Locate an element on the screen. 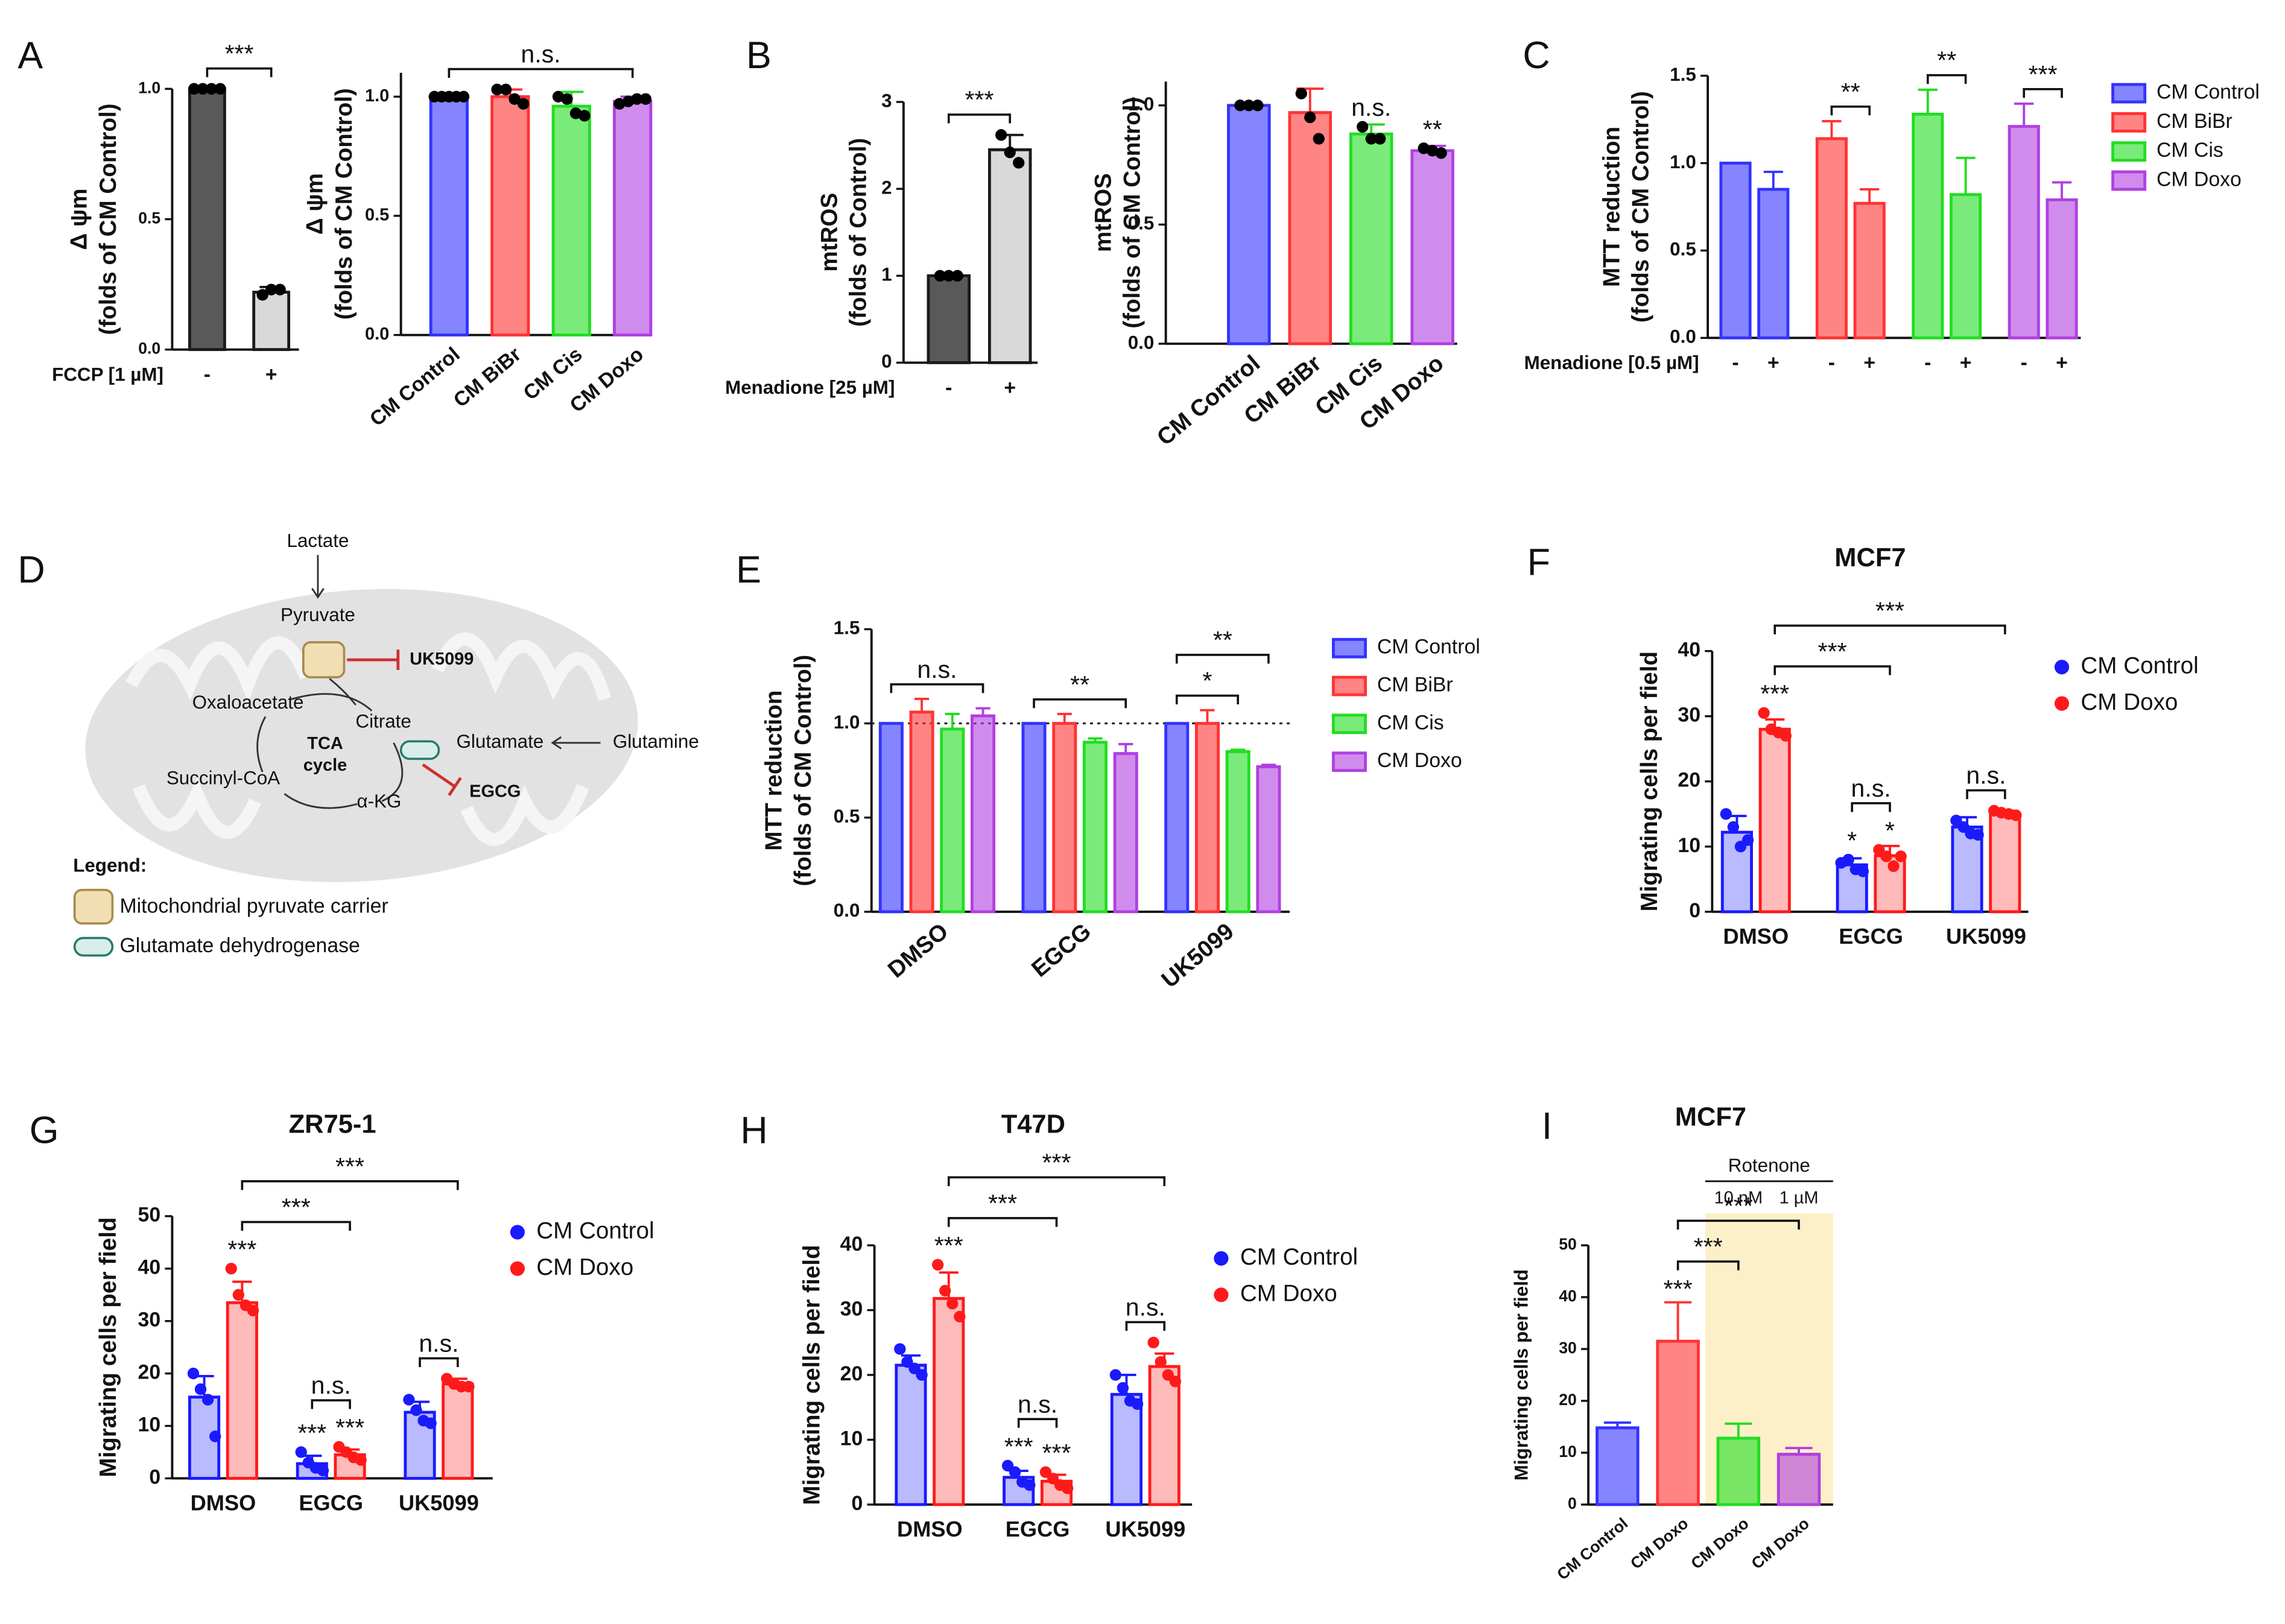  y-tick-label: 1.0 is located at coordinates (1683, 161).